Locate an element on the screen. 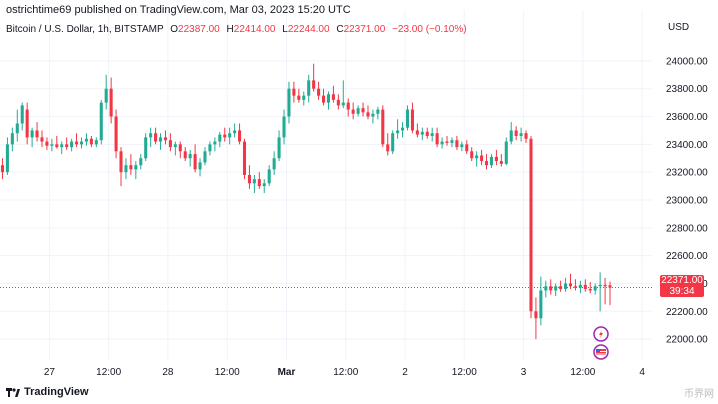  time-axis: 27 12:00 28 12:00 Mar 12:00 2 12:00 3 12:00 4 is located at coordinates (345, 372).